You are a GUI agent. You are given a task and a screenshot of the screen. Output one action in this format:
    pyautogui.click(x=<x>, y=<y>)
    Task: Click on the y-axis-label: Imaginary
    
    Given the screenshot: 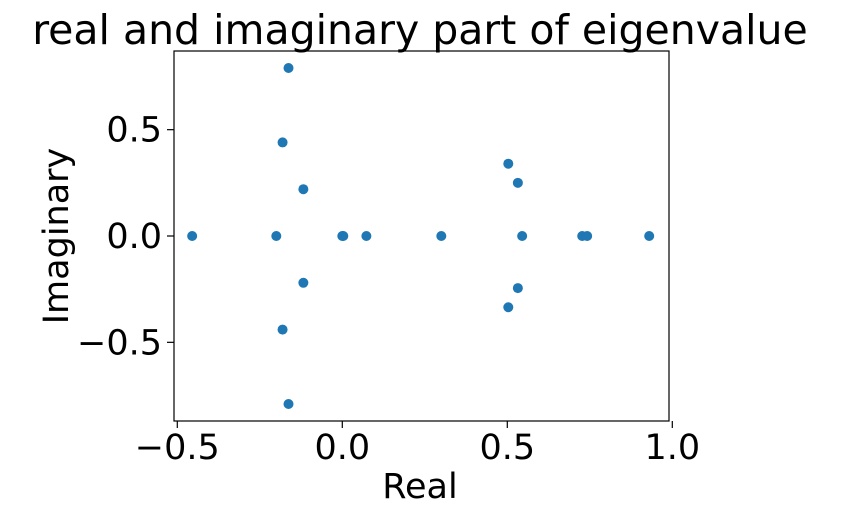 What is the action you would take?
    pyautogui.click(x=57, y=236)
    